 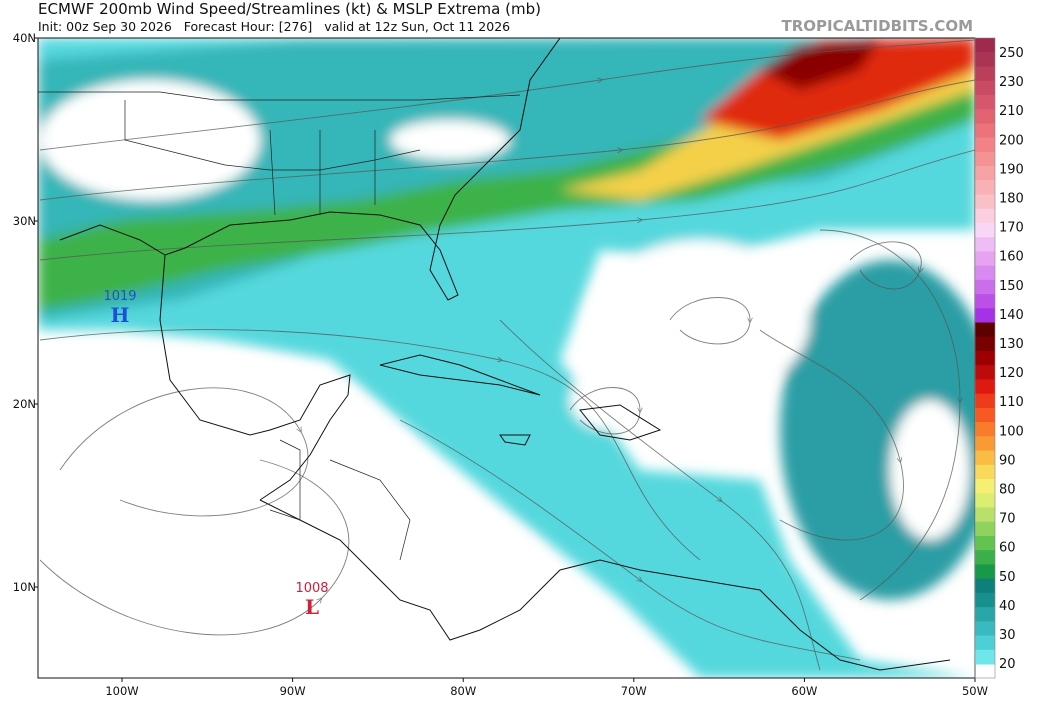 What do you see at coordinates (1007, 577) in the screenshot?
I see `colorbar-label: 50` at bounding box center [1007, 577].